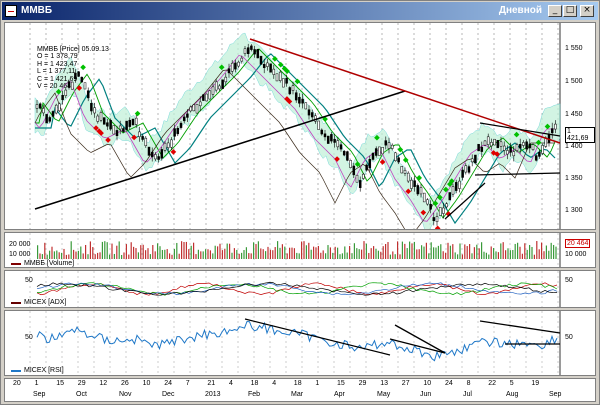  Describe the element at coordinates (570, 11) in the screenshot. I see `maximize-button: □` at that location.